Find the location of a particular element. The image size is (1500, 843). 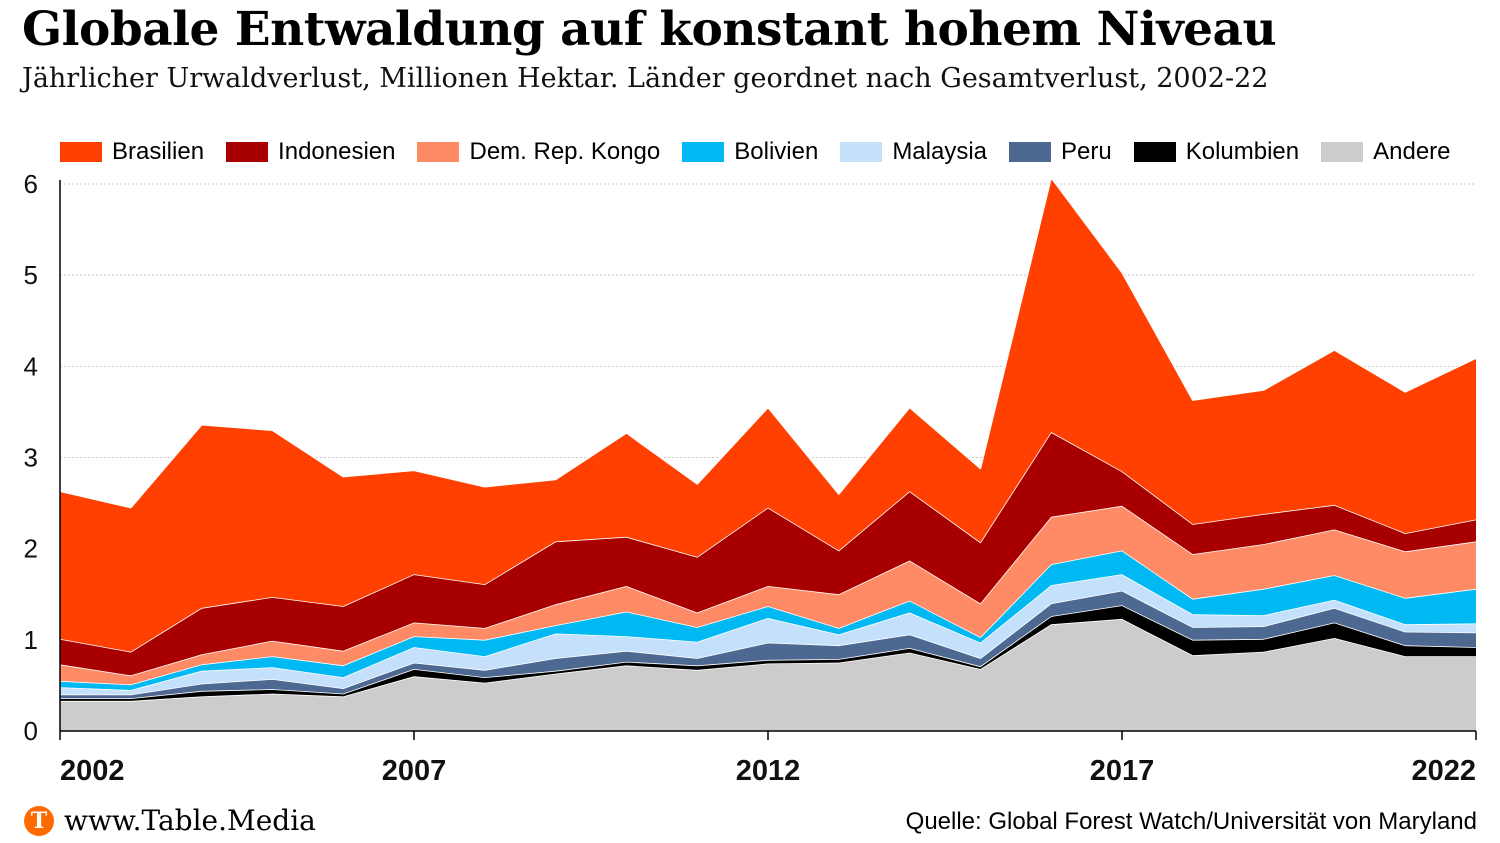

legend-item-peru: Peru is located at coordinates (1060, 152).